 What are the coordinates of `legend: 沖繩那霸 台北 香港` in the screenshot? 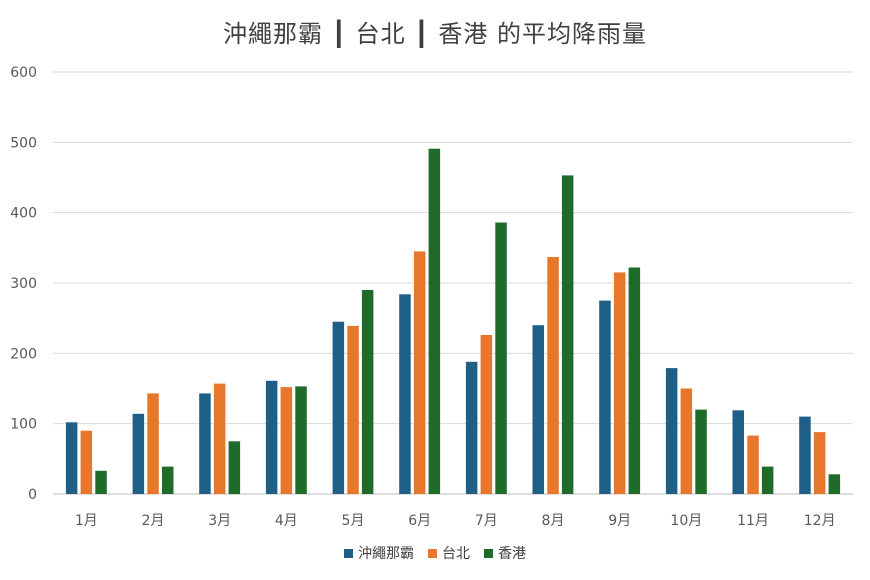 It's located at (435, 553).